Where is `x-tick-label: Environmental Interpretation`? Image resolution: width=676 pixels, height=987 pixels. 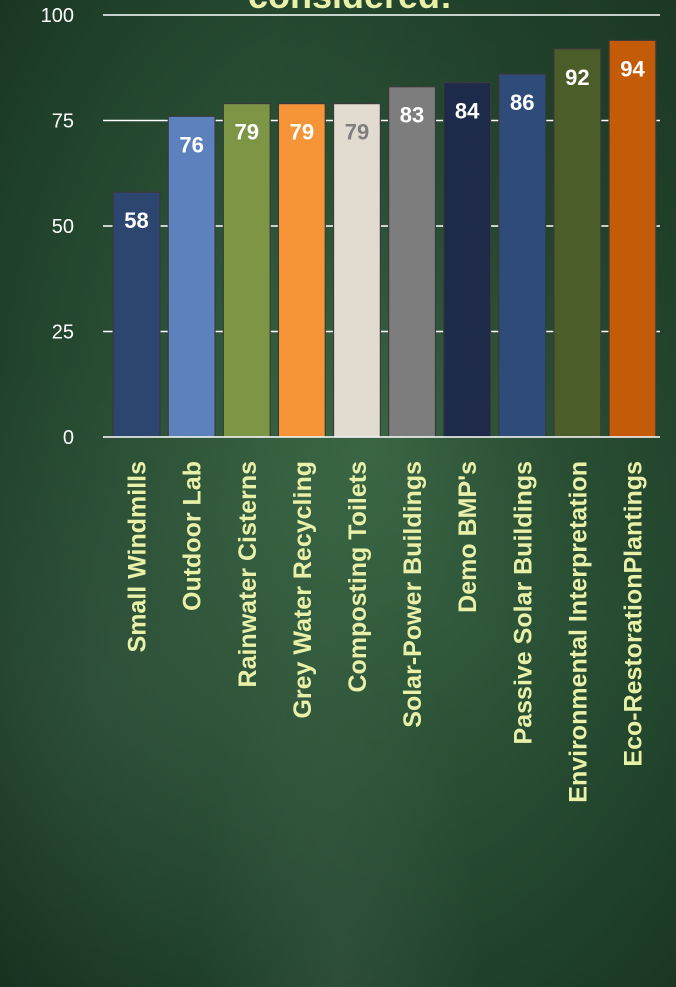 x-tick-label: Environmental Interpretation is located at coordinates (578, 632).